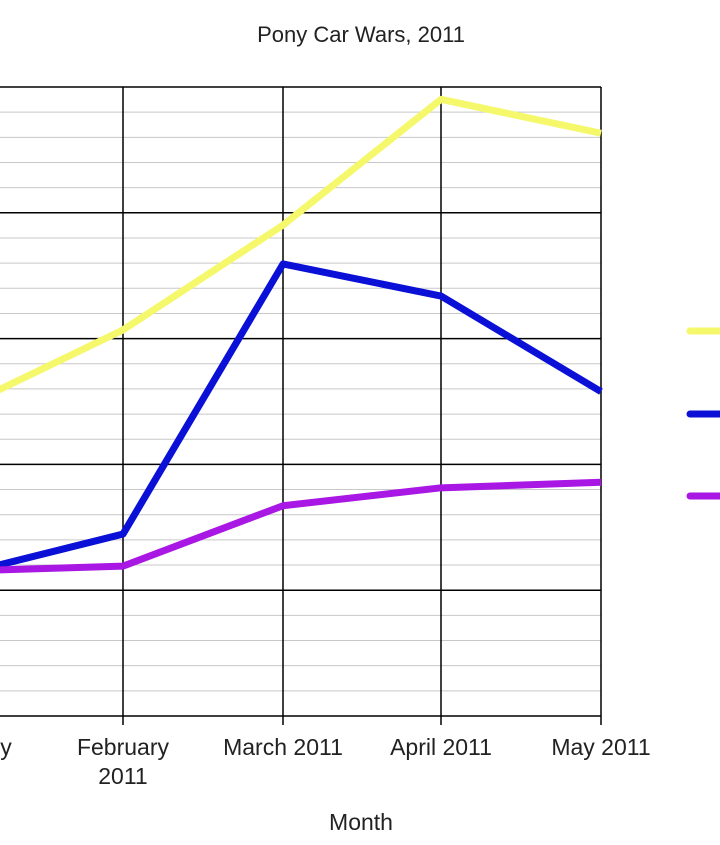  I want to click on x-tick-label: May 2011, so click(600, 747).